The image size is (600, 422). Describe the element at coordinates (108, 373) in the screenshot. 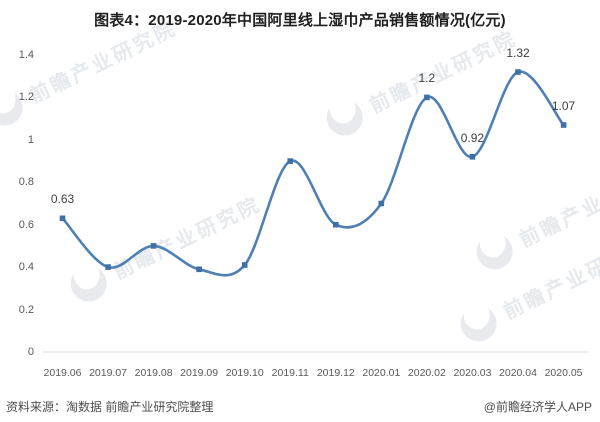

I see `x-tick-2019.07: 2019.07` at that location.